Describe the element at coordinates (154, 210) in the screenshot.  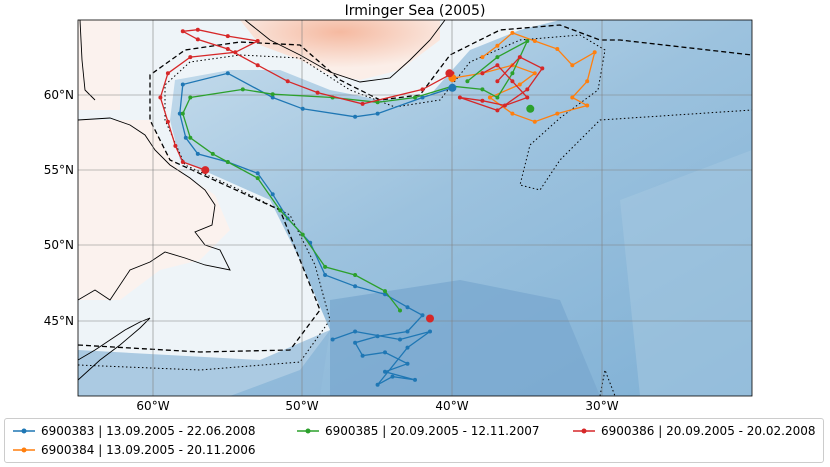
I see `labrador-land` at that location.